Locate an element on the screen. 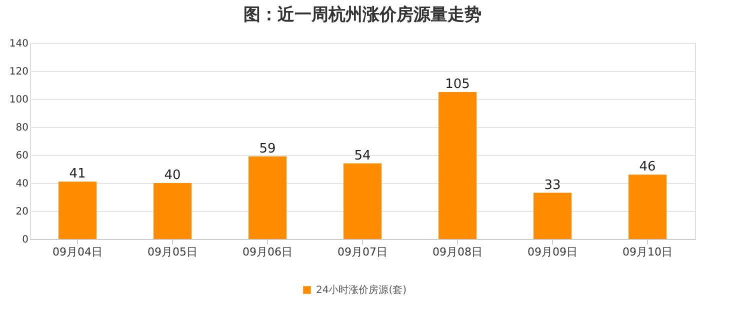  y-tick-label: 0 is located at coordinates (25, 240).